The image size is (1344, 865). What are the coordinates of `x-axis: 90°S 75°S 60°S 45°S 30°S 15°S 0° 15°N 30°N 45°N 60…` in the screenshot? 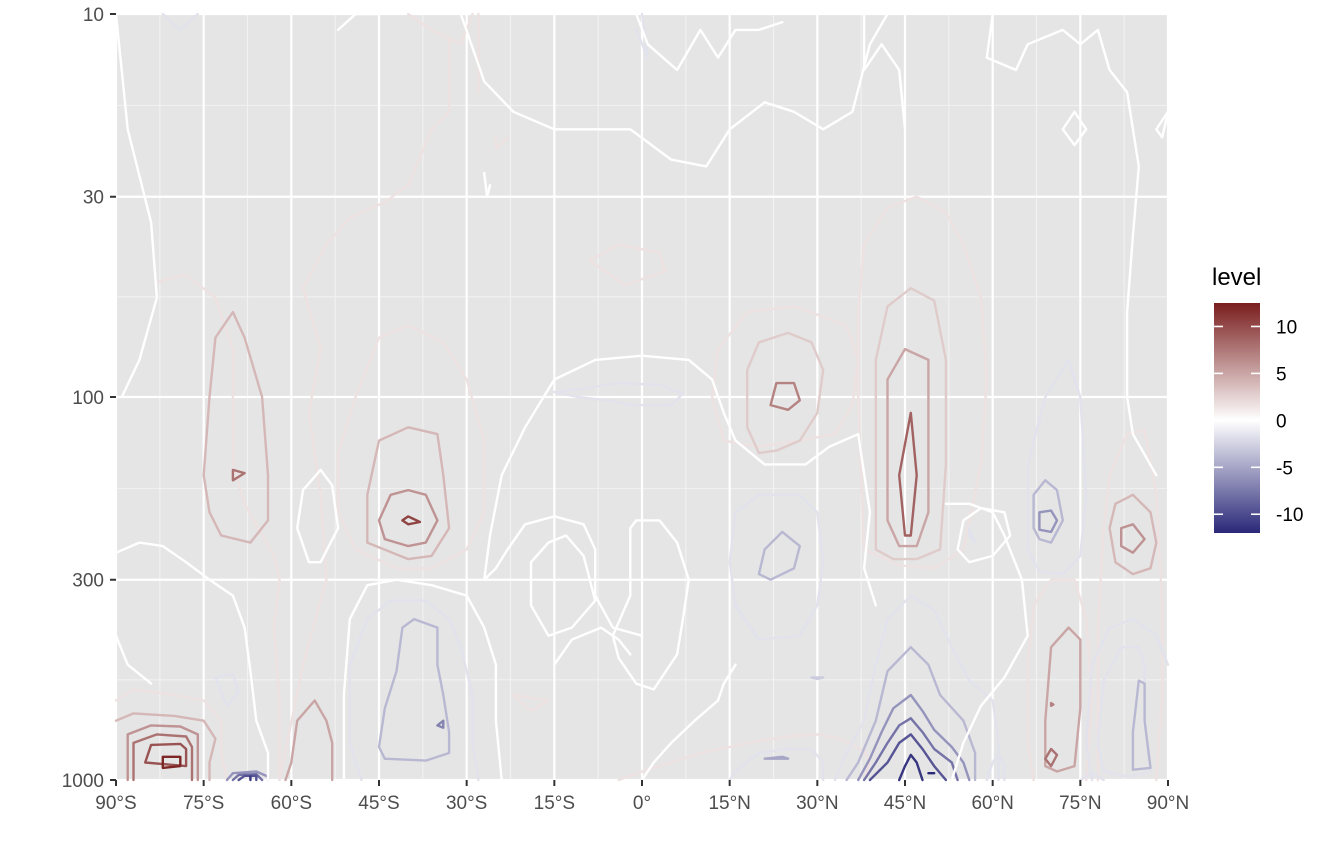 It's located at (642, 797).